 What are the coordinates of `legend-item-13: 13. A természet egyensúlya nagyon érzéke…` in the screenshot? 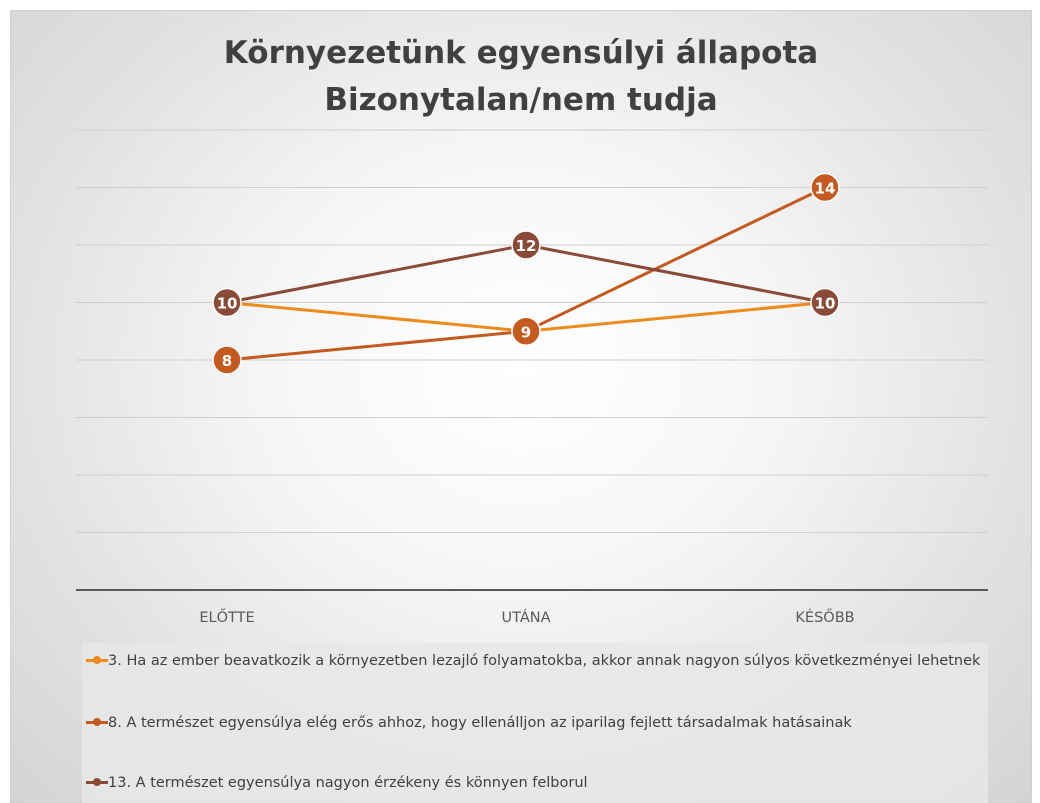 It's located at (535, 783).